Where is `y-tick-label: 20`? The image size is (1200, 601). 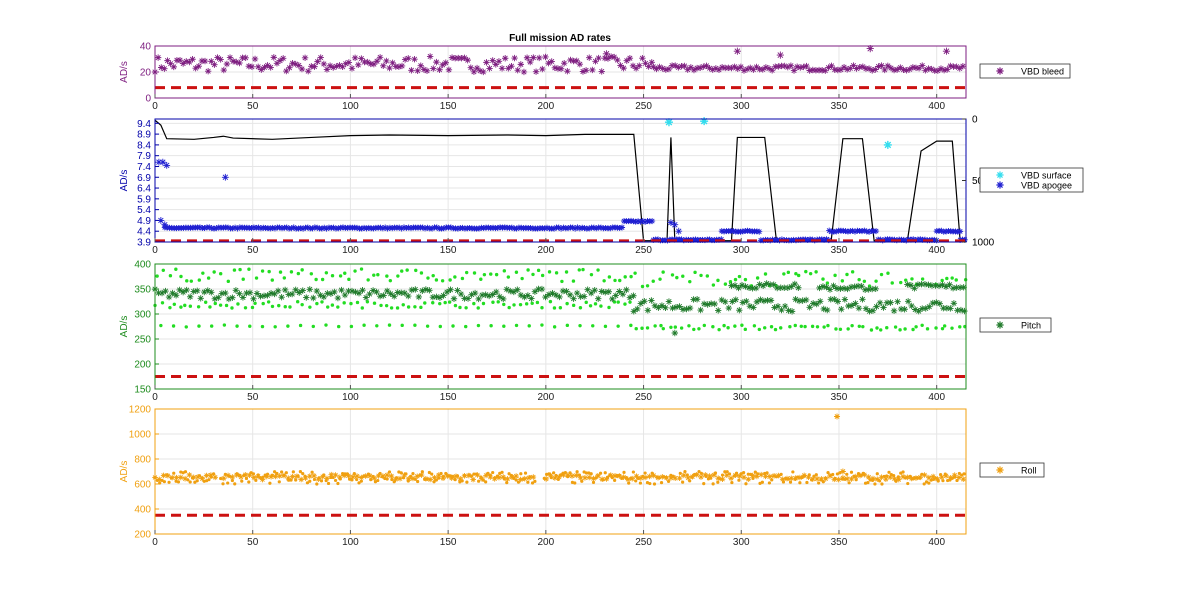 y-tick-label: 20 is located at coordinates (146, 73).